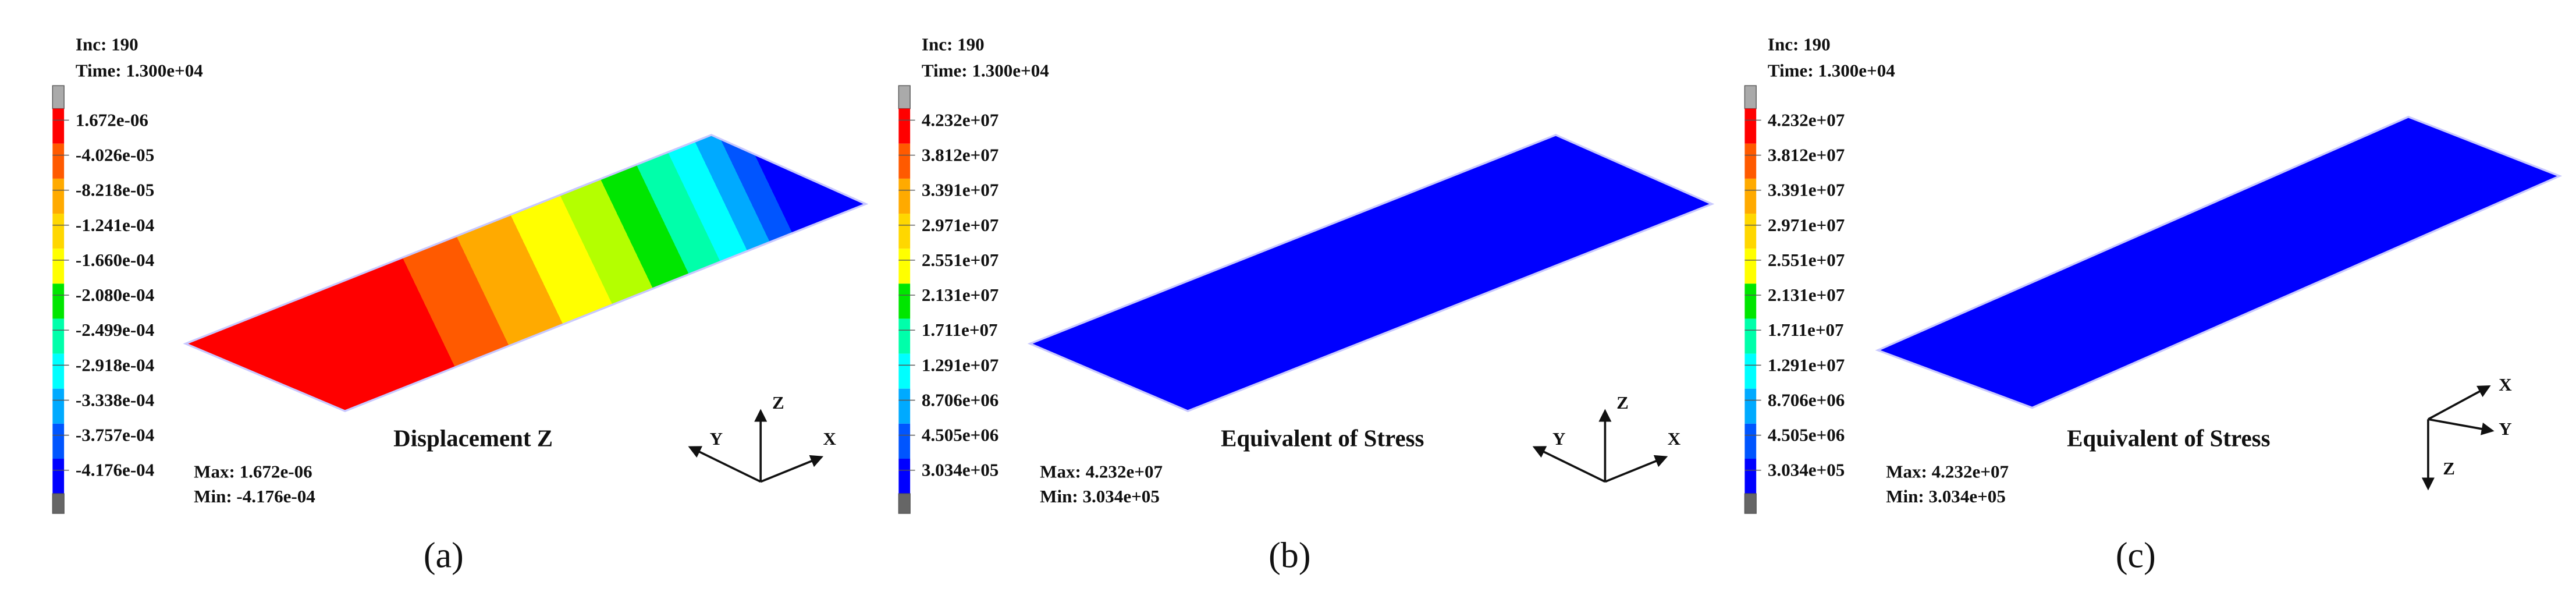 The image size is (2576, 592). Describe the element at coordinates (115, 330) in the screenshot. I see `legend-value: -2.499e-04` at that location.